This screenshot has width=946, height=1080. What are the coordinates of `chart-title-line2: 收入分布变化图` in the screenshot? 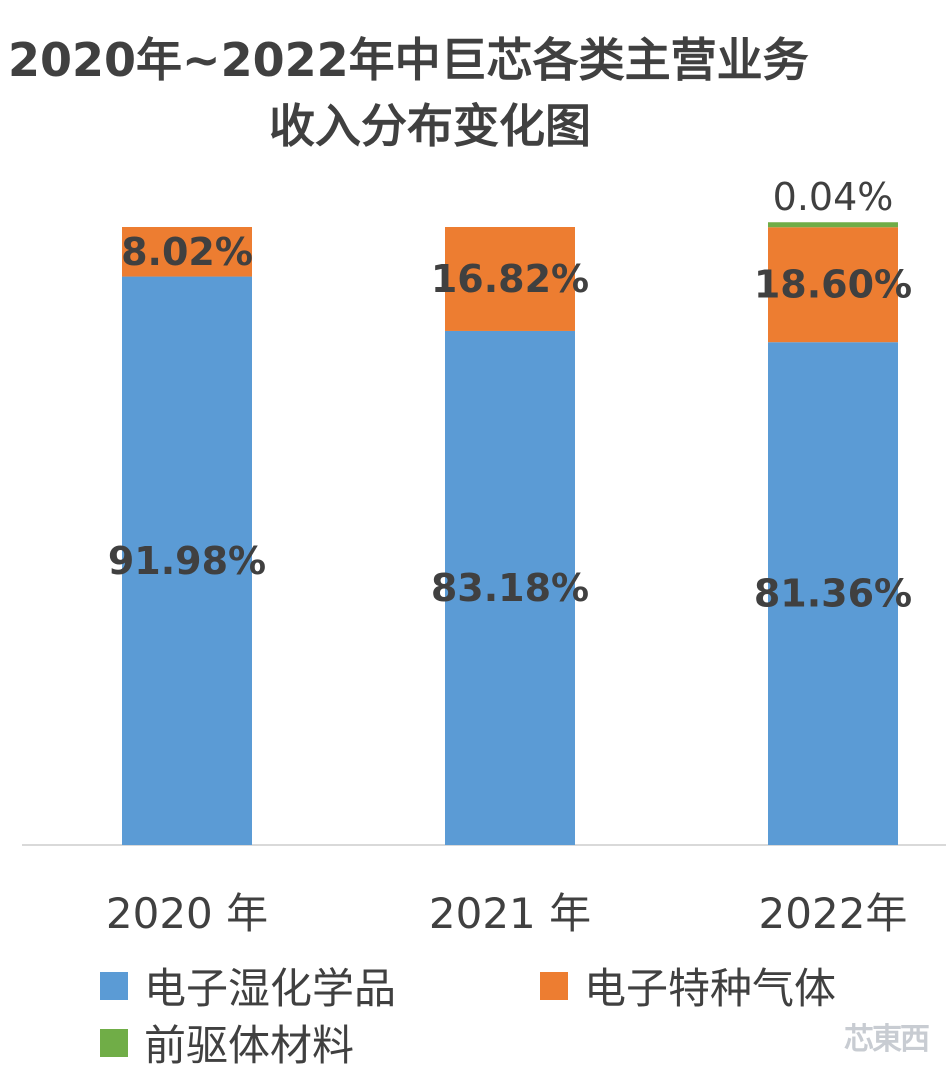 It's located at (430, 126).